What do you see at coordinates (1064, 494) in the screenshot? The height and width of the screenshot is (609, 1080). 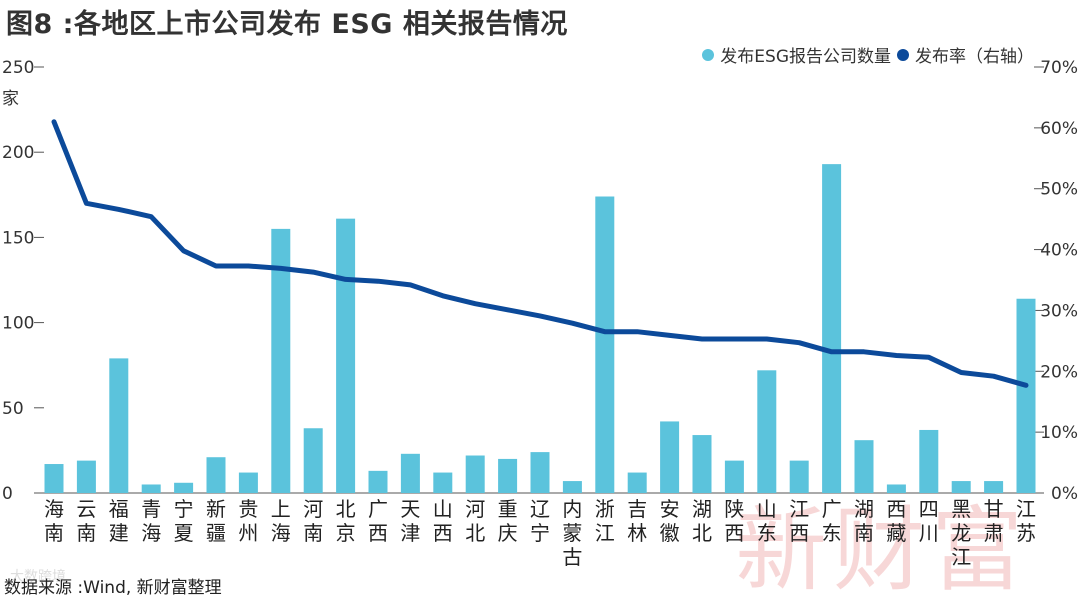 I see `y2-axis-tick-label: 0%` at bounding box center [1064, 494].